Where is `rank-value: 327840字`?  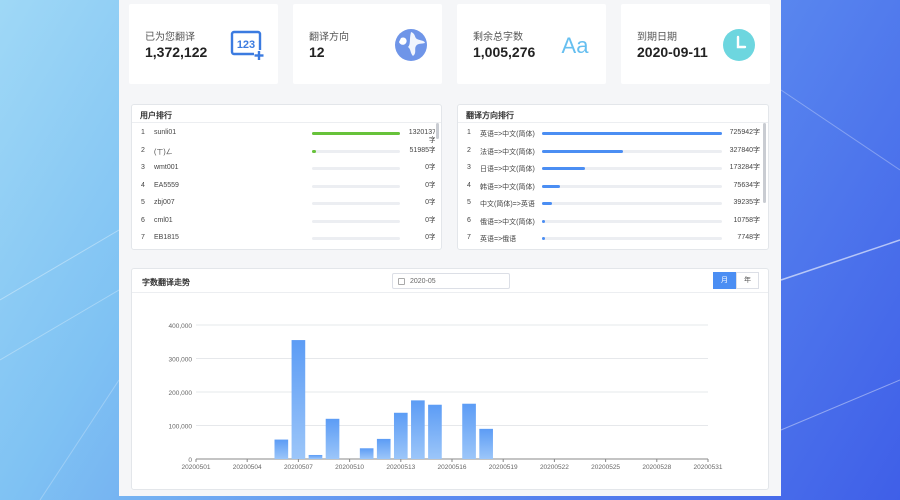 rank-value: 327840字 is located at coordinates (744, 150).